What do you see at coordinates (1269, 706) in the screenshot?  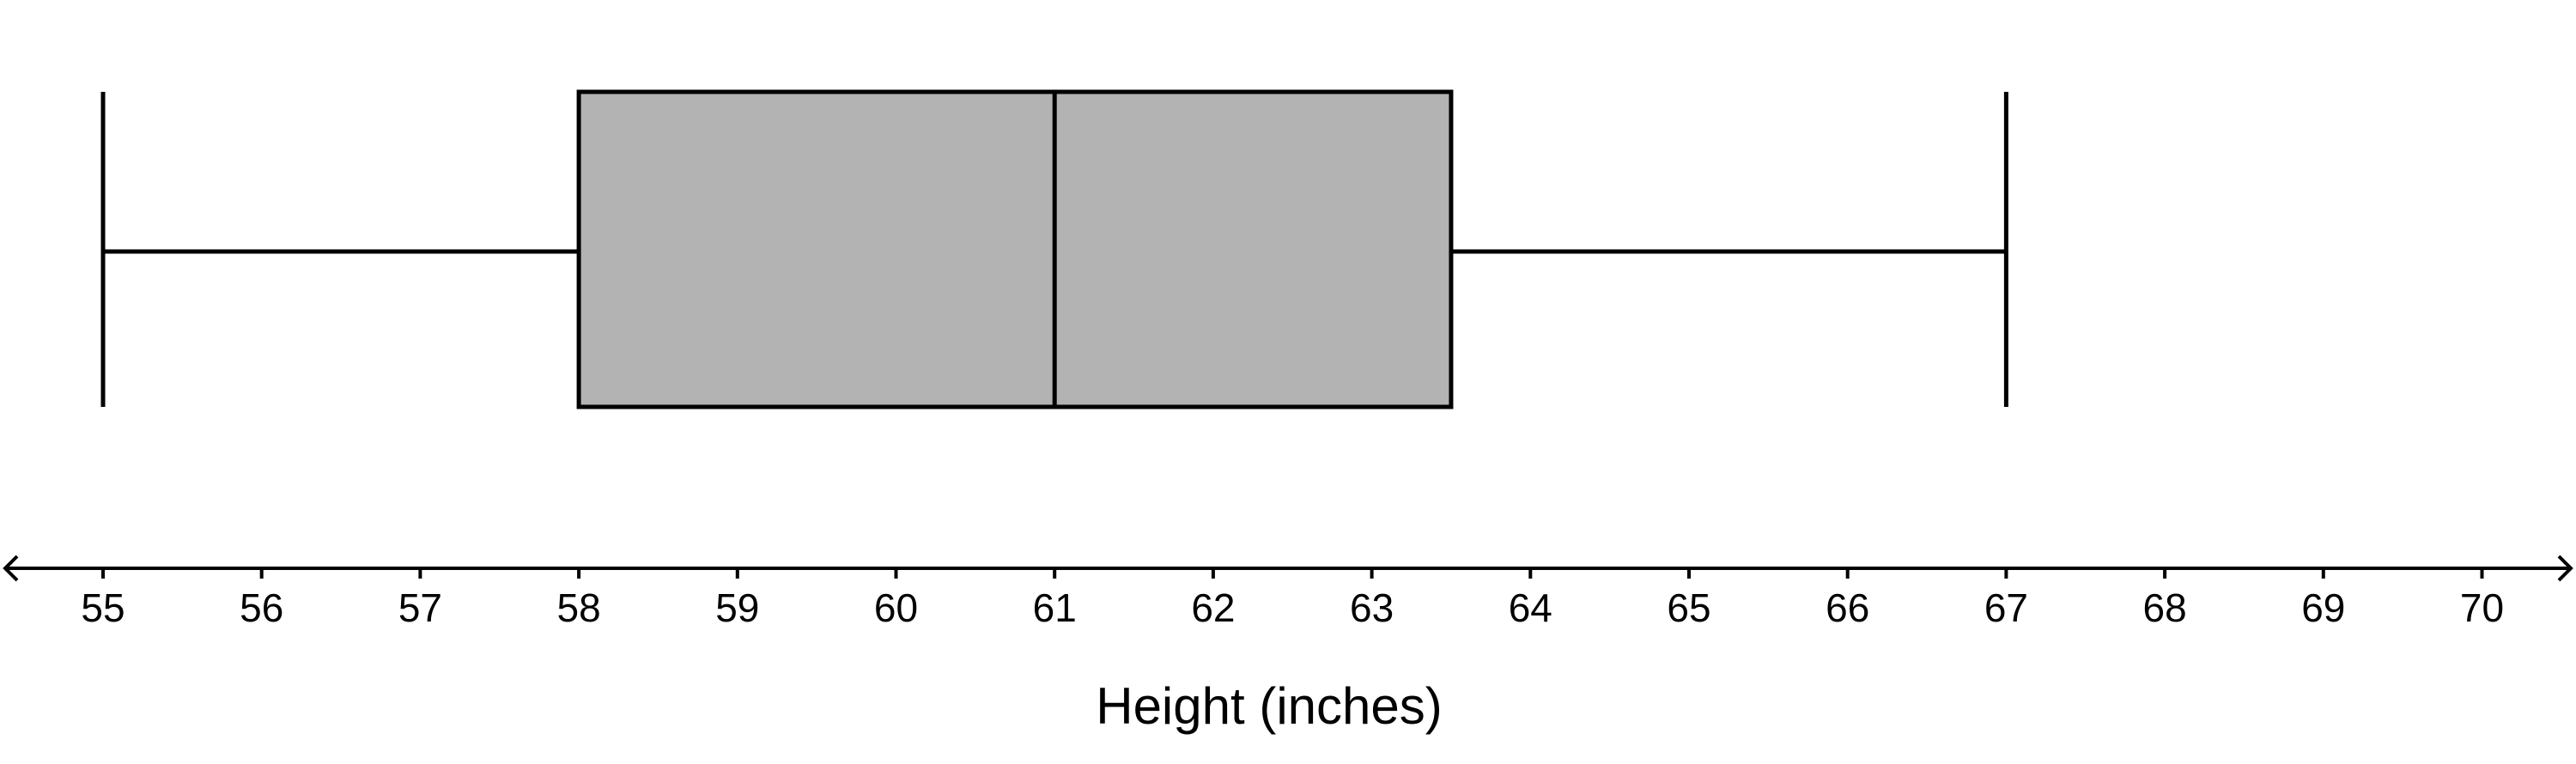 I see `x-axis-label: Height (inches)` at bounding box center [1269, 706].